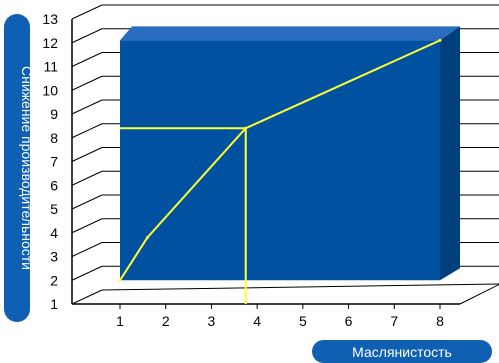 The height and width of the screenshot is (363, 499). What do you see at coordinates (212, 321) in the screenshot?
I see `x-tick-label: 3` at bounding box center [212, 321].